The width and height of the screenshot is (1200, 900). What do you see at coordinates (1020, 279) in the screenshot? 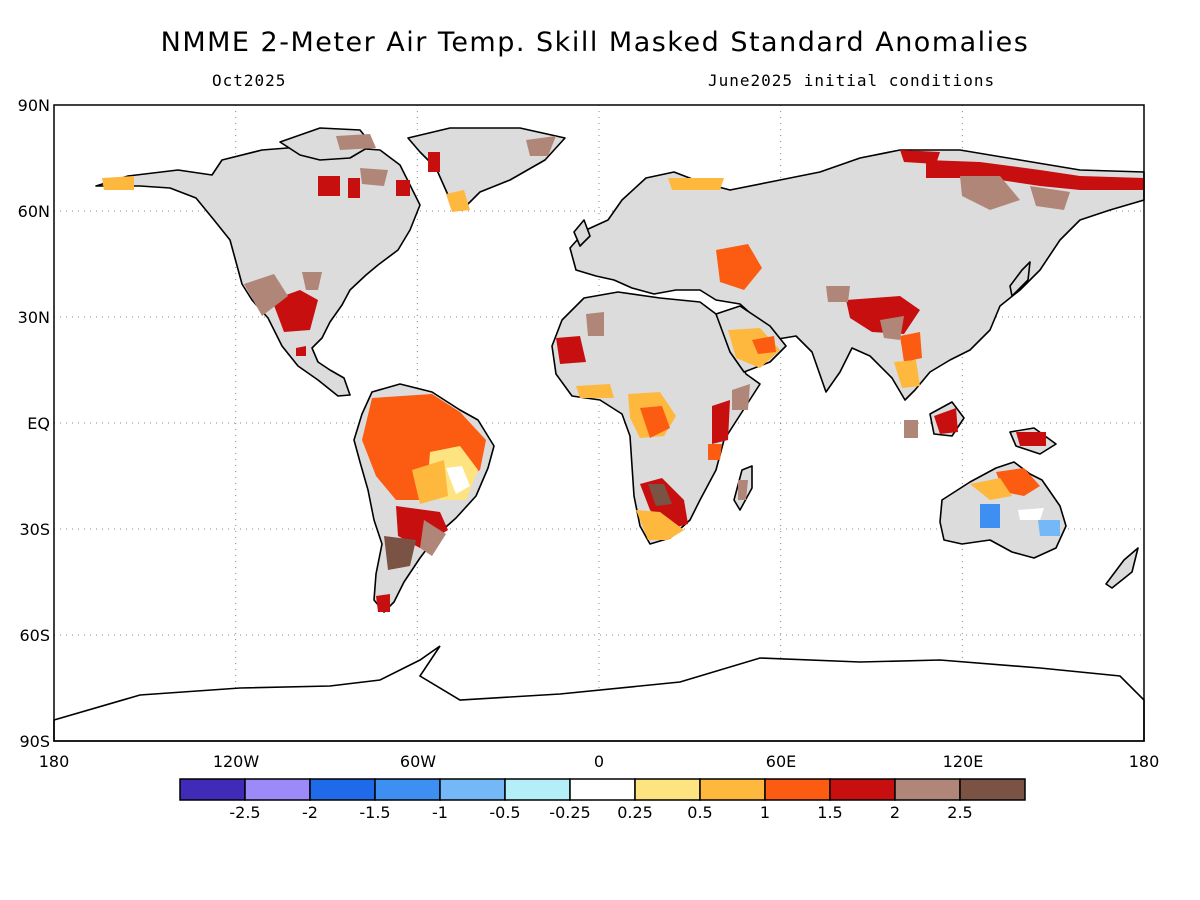
I see `land-japan` at bounding box center [1020, 279].